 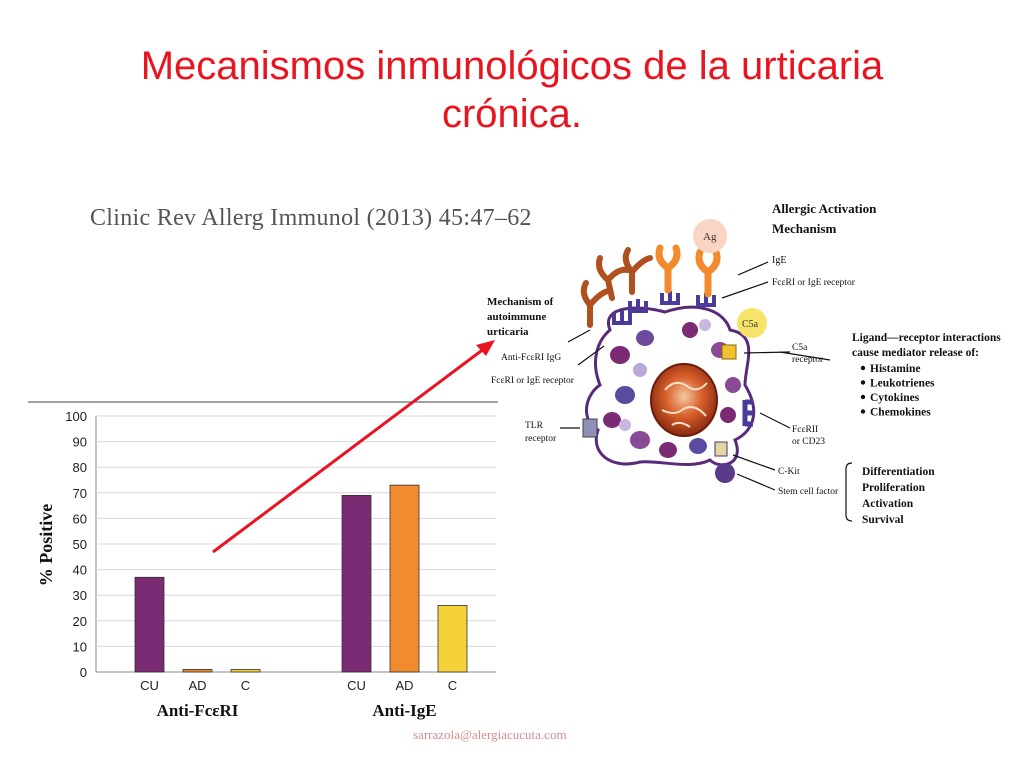 I want to click on bar-antiige-cu, so click(x=356, y=583).